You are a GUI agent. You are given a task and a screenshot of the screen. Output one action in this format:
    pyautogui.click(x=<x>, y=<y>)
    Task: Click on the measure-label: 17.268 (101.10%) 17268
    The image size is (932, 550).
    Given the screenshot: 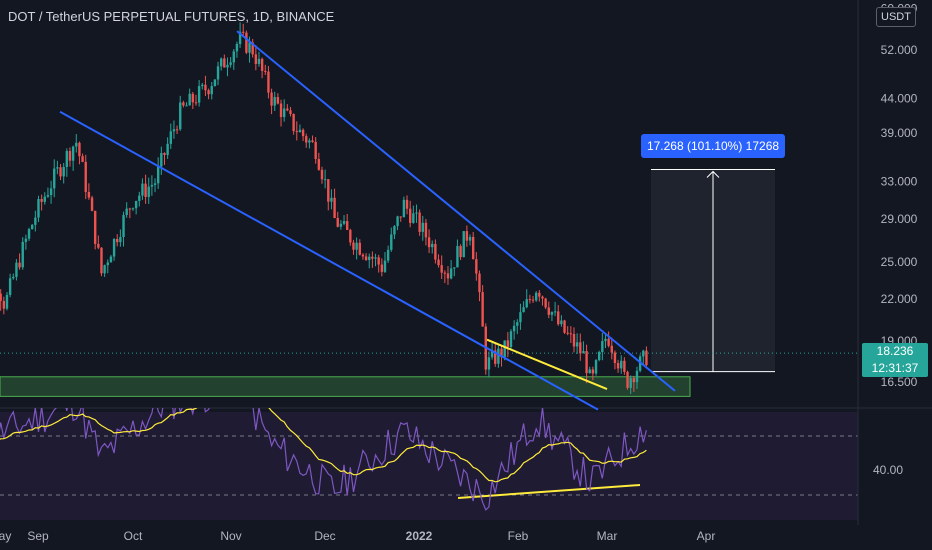 What is the action you would take?
    pyautogui.click(x=713, y=146)
    